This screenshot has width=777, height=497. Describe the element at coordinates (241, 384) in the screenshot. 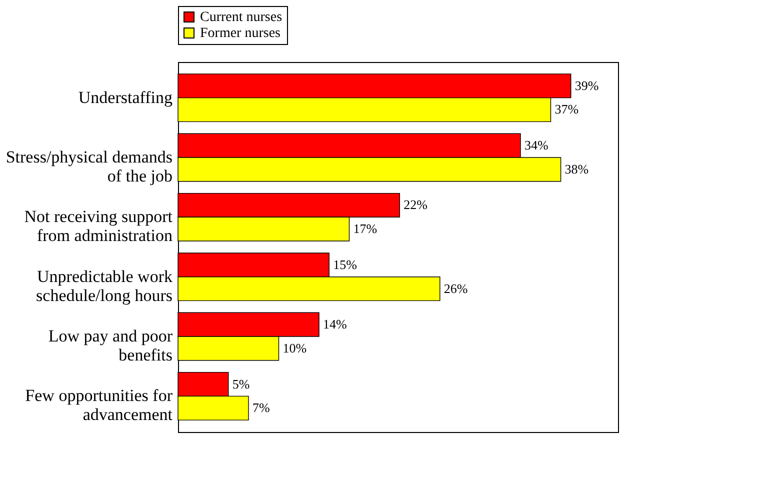

I see `data-label: 5%` at that location.